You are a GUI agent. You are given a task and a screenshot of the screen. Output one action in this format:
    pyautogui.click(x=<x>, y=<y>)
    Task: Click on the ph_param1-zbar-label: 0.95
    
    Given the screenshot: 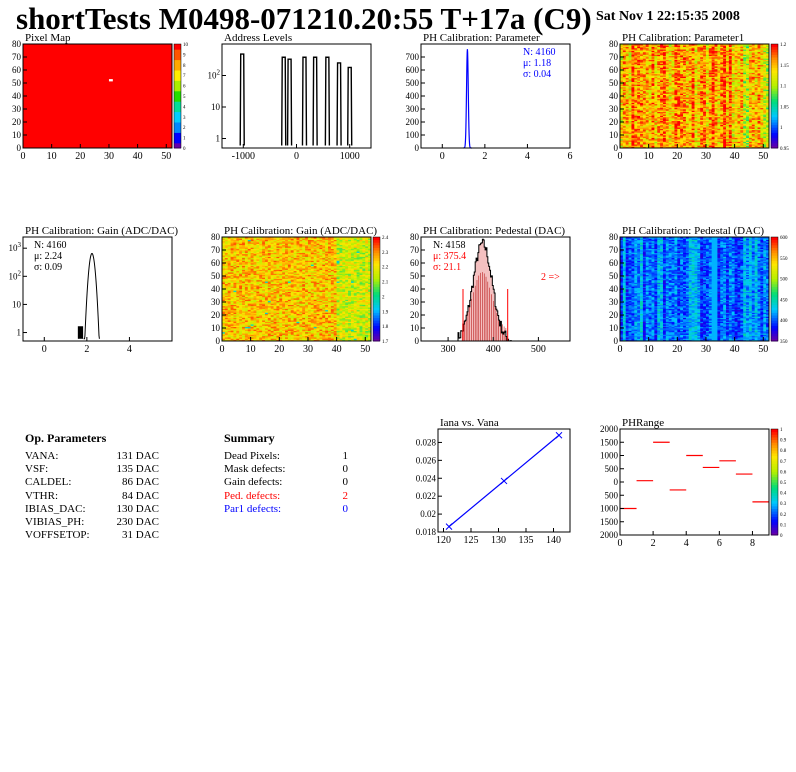 What is the action you would take?
    pyautogui.click(x=784, y=149)
    